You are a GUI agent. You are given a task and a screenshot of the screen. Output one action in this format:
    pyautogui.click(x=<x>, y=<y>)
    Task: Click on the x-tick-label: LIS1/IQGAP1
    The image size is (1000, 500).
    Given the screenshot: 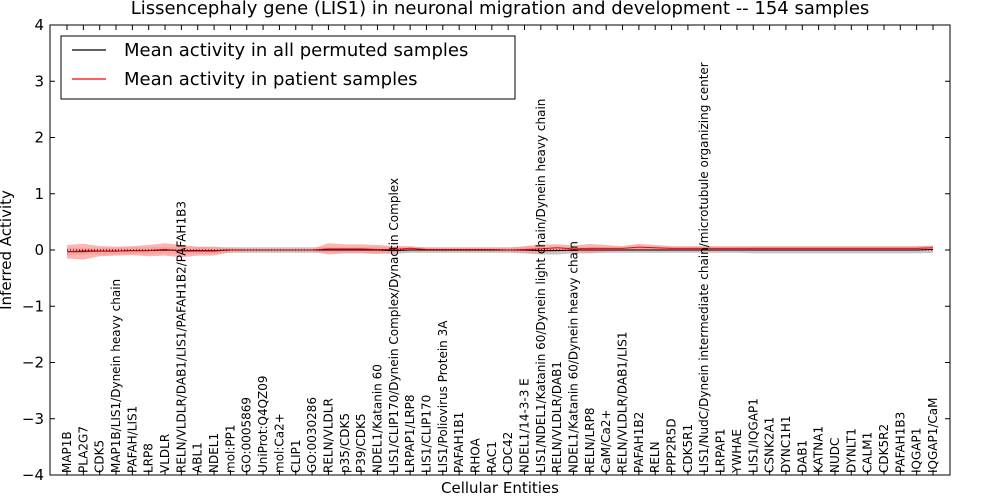 What is the action you would take?
    pyautogui.click(x=753, y=435)
    